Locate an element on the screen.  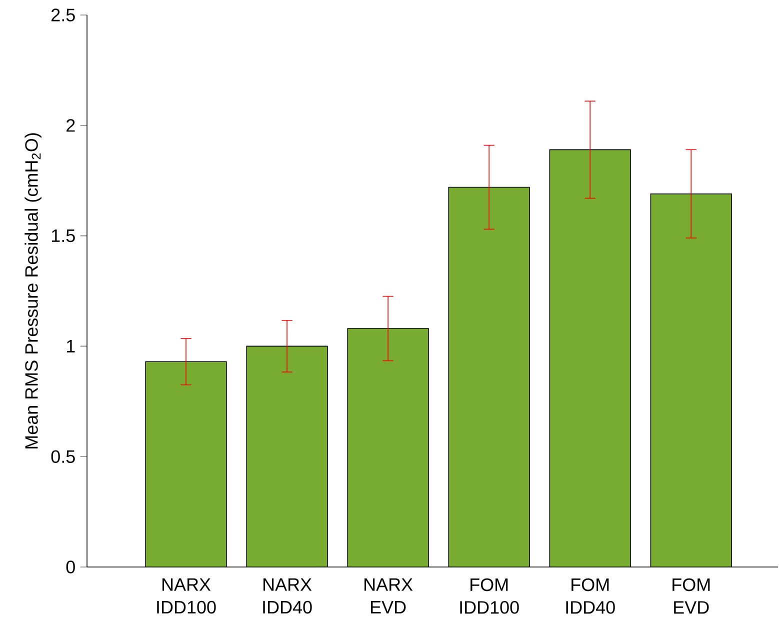
y-tick-label: 0 is located at coordinates (70, 567).